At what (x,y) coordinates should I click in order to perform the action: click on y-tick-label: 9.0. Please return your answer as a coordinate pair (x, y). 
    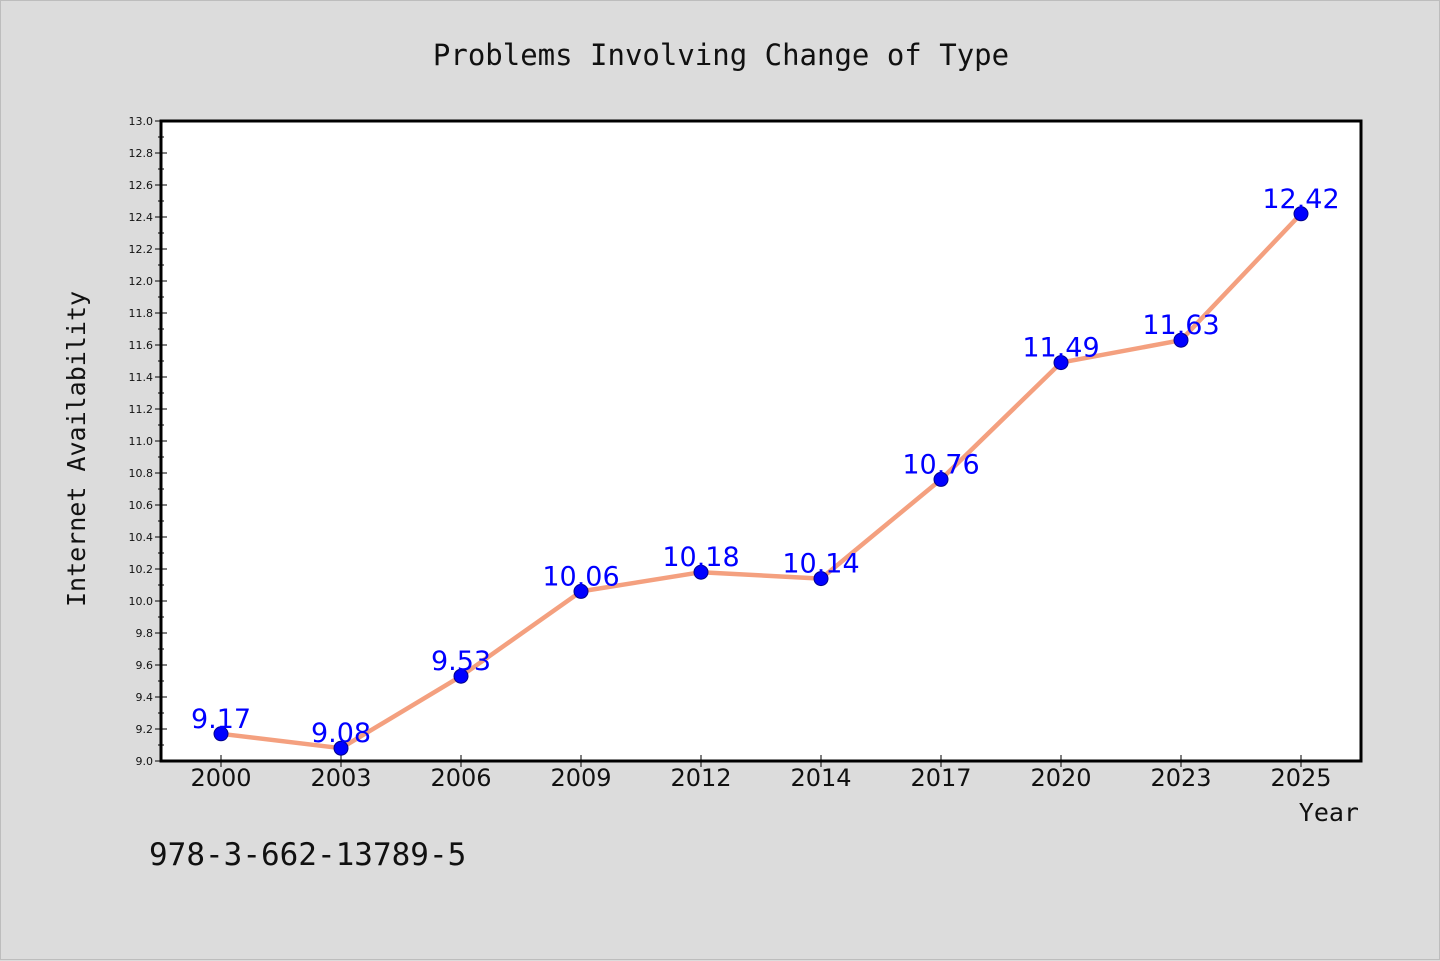
    Looking at the image, I should click on (145, 761).